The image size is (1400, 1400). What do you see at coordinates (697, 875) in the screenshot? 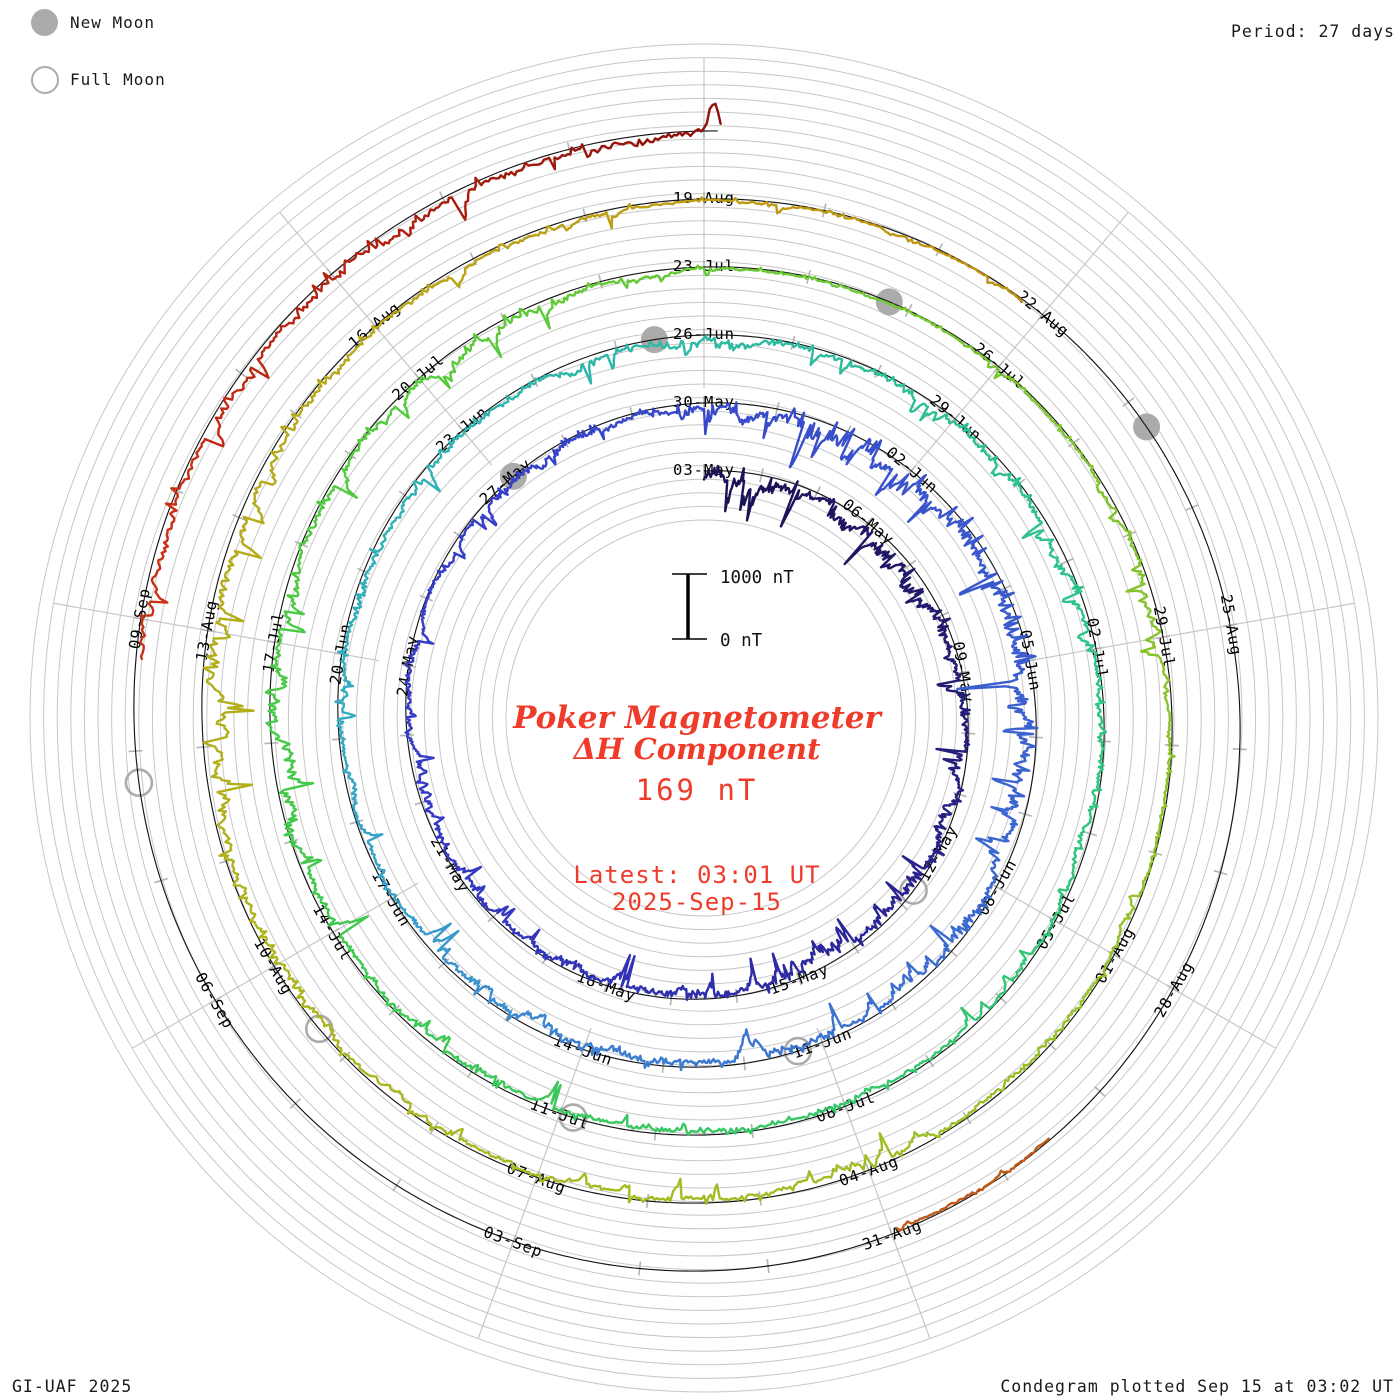
I see `latest-time: Latest: 03:01 UT` at bounding box center [697, 875].